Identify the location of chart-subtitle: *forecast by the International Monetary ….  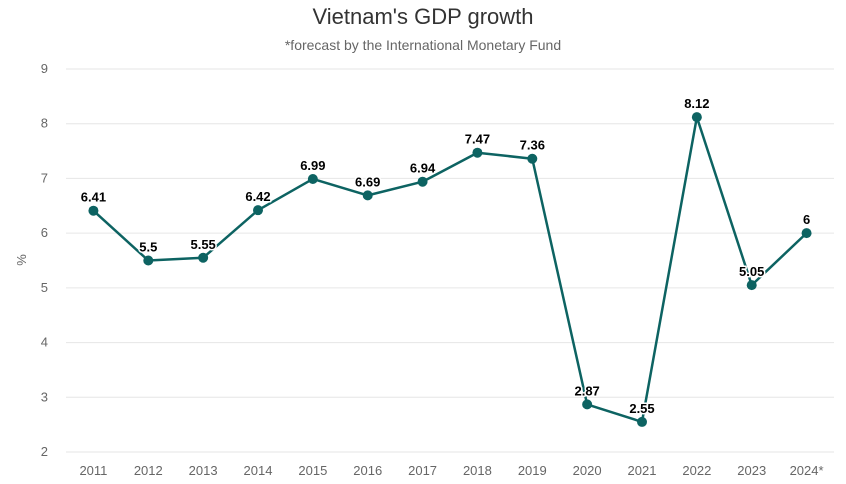
(423, 45).